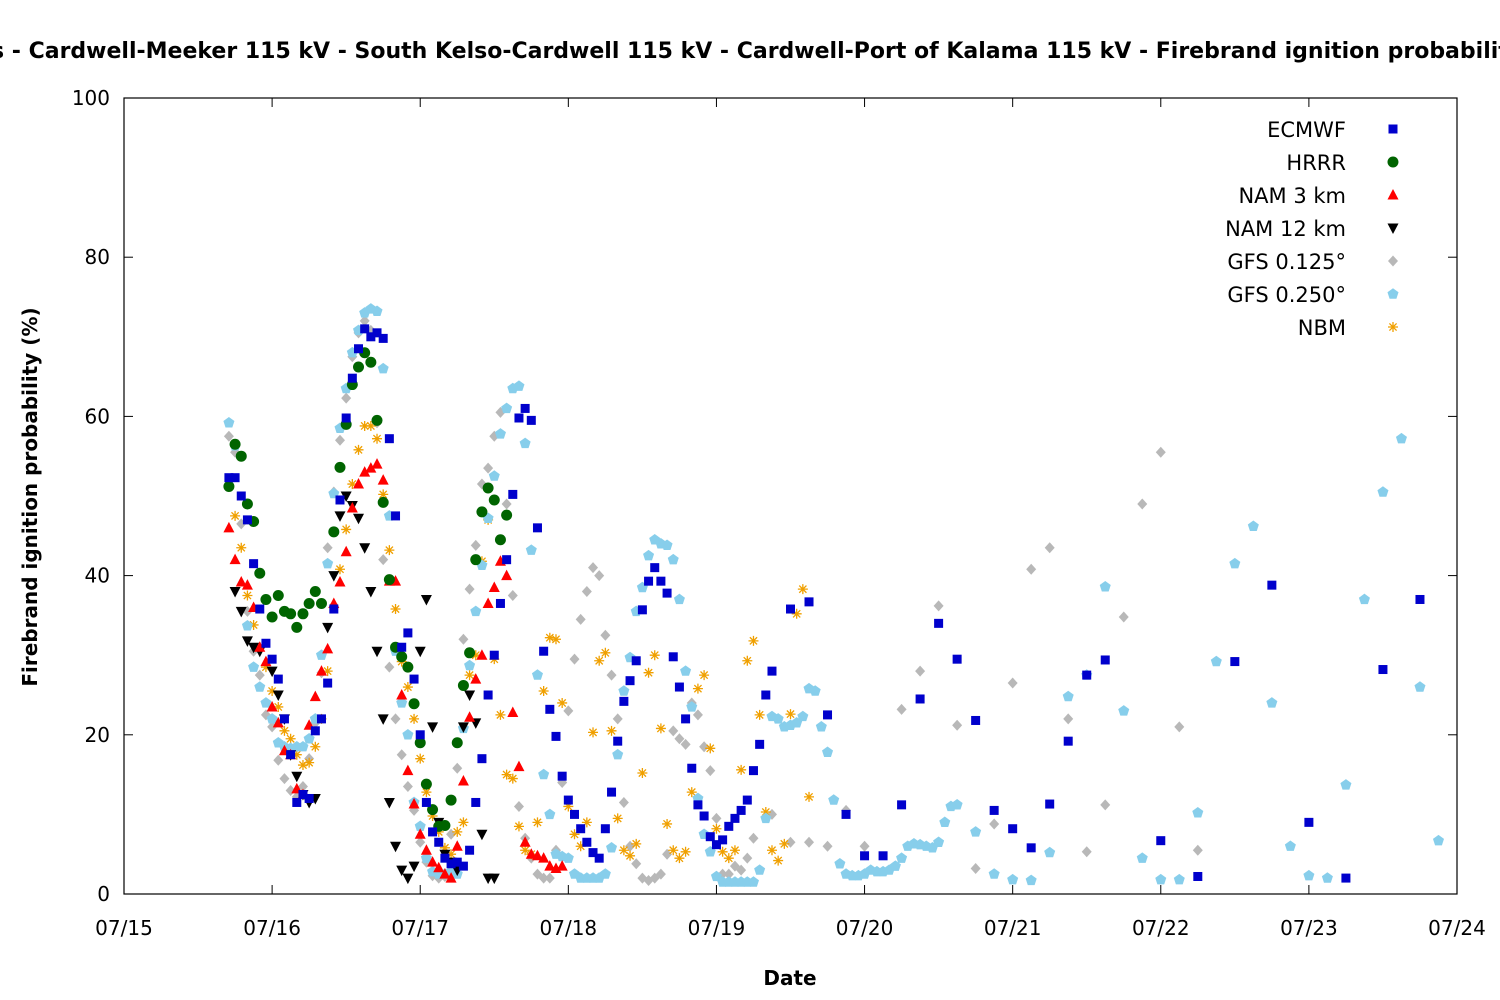  I want to click on x-tick-label: 07/18, so click(569, 928).